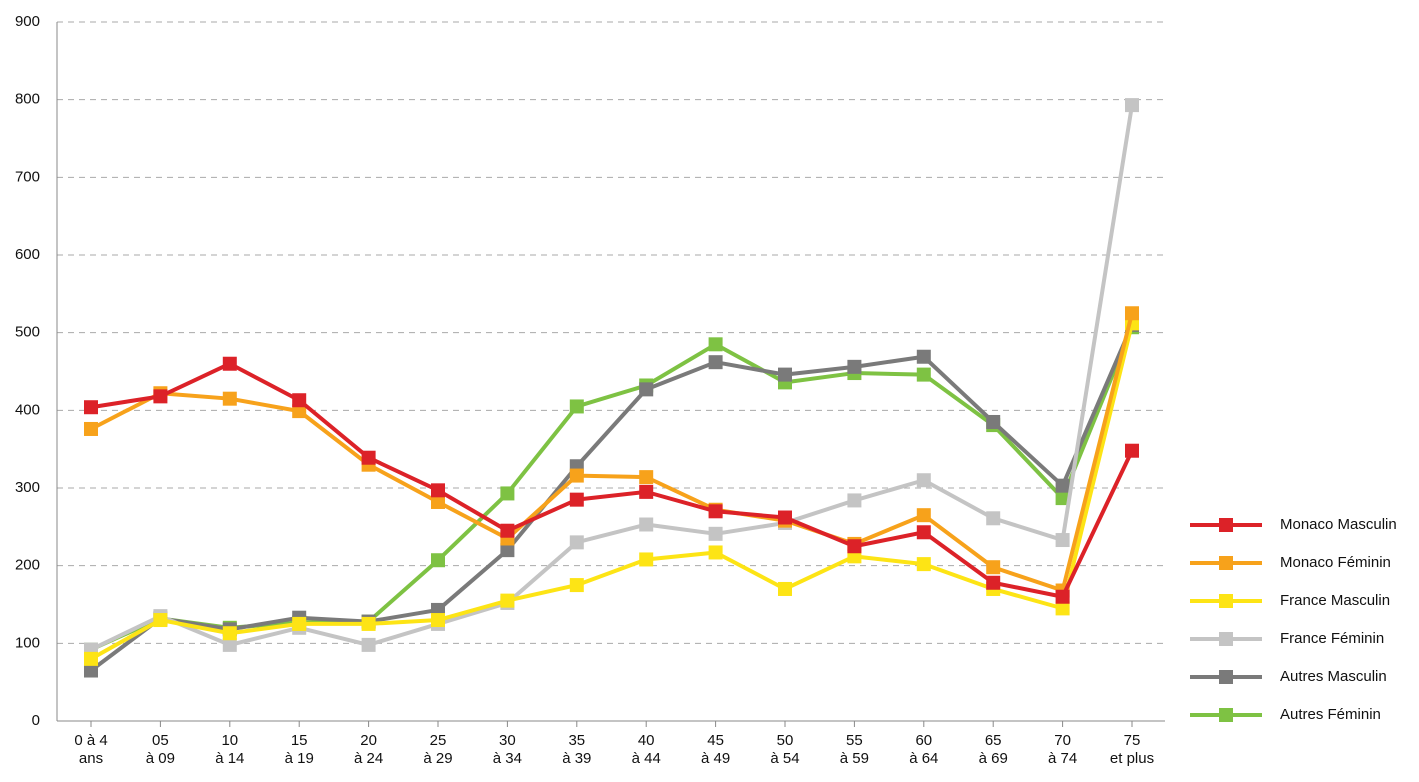 The image size is (1419, 782). What do you see at coordinates (27, 642) in the screenshot?
I see `y-tick-label: 100` at bounding box center [27, 642].